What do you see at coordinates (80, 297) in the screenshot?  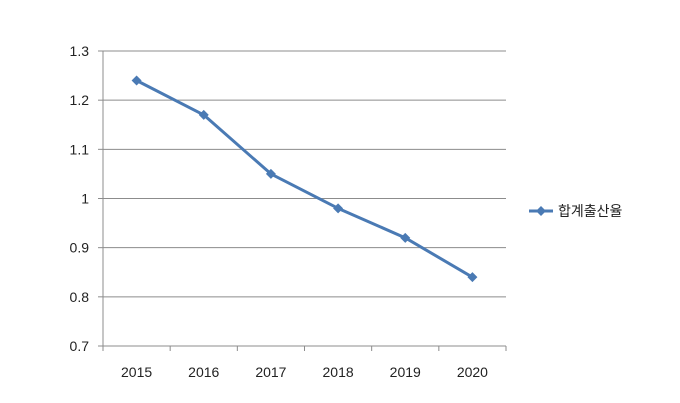 I see `y-tick-label: 0.8` at bounding box center [80, 297].